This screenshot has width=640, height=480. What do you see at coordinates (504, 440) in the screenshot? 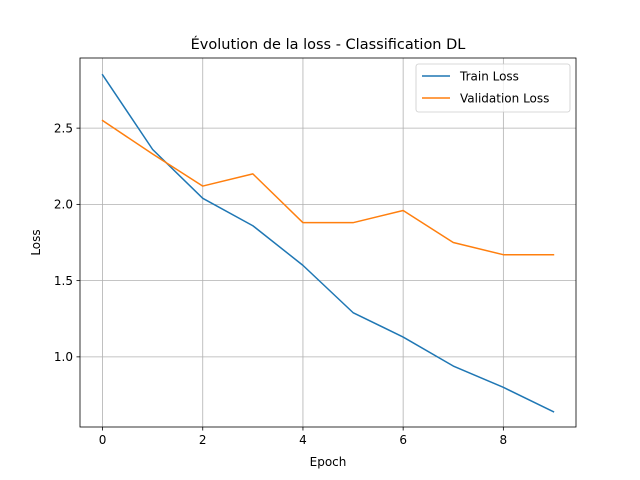
I see `x-tick-label: 8` at bounding box center [504, 440].